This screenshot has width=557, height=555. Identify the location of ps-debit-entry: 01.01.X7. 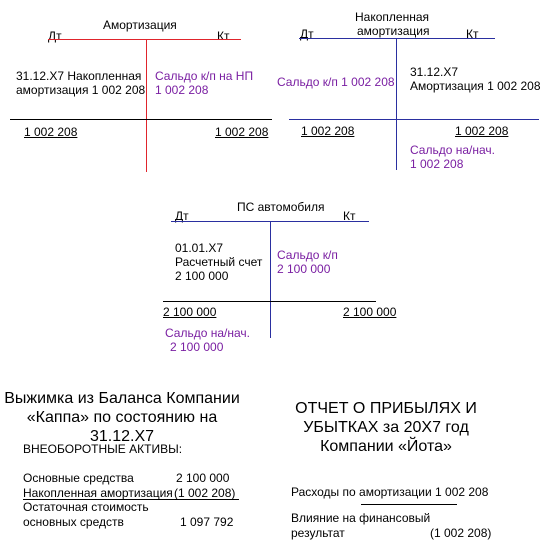
(199, 248).